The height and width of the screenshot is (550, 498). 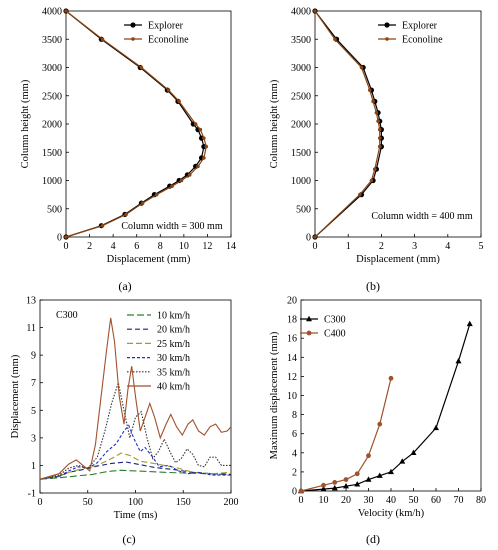 What do you see at coordinates (136, 515) in the screenshot?
I see `x-axis-label: Time (ms)` at bounding box center [136, 515].